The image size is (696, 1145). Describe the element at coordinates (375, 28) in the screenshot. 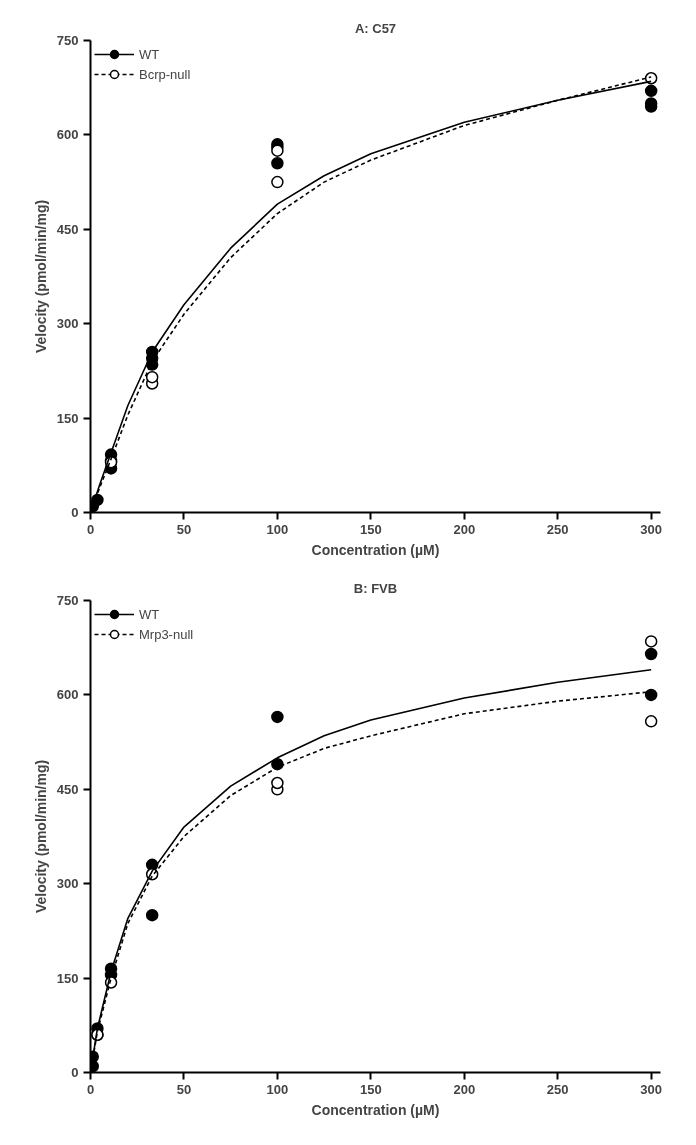

I see `chart-title: A: C57` at that location.